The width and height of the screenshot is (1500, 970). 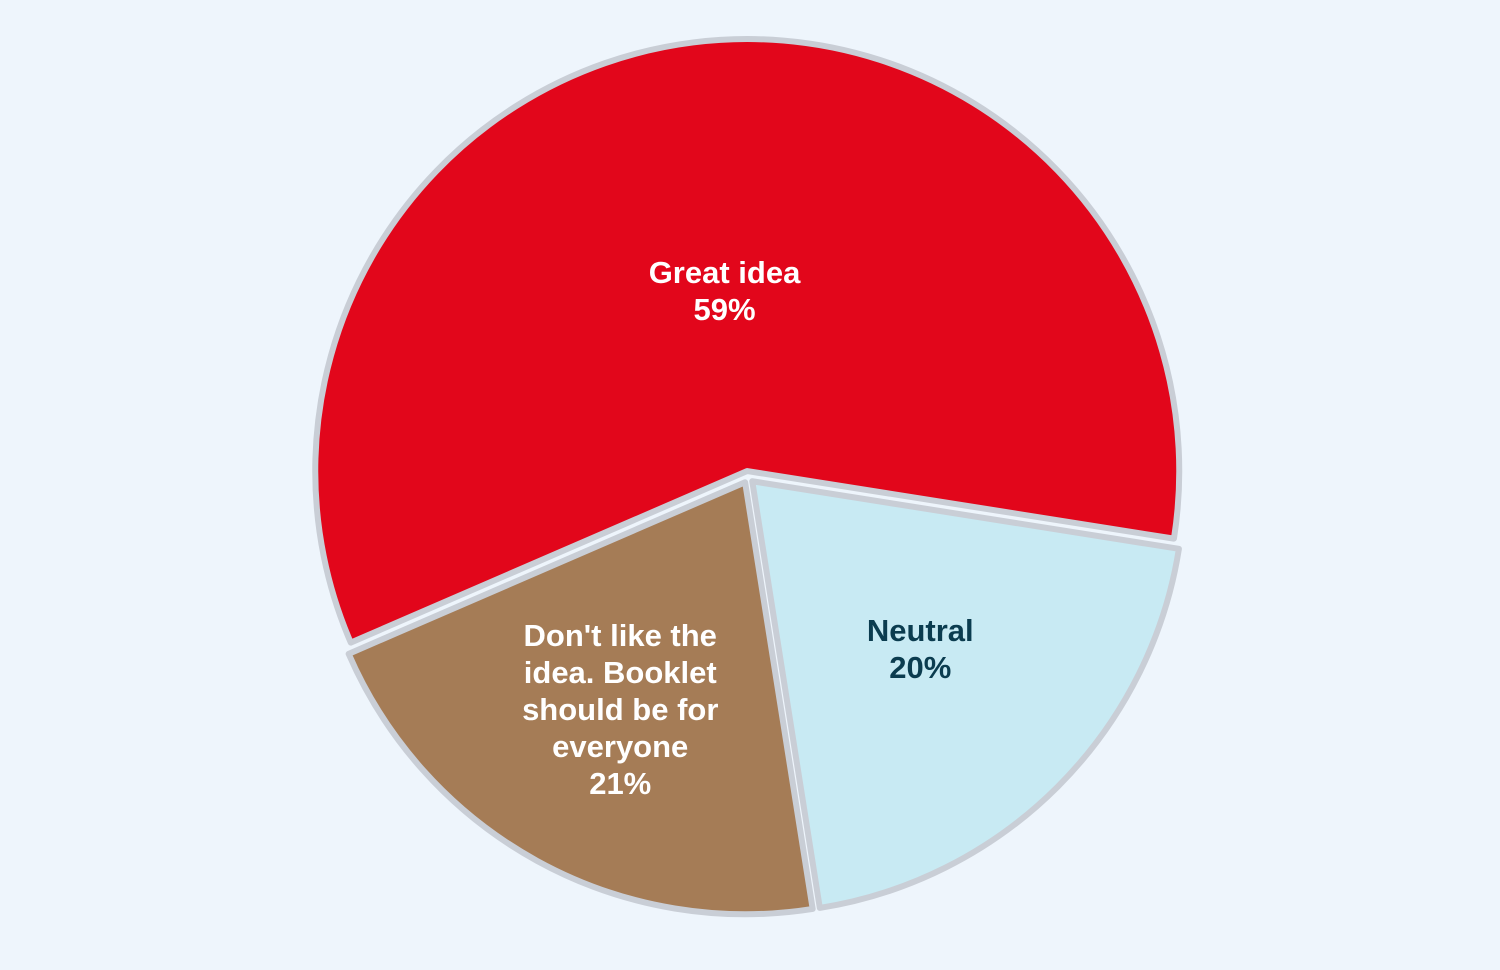 What do you see at coordinates (920, 668) in the screenshot?
I see `value-label: 20%` at bounding box center [920, 668].